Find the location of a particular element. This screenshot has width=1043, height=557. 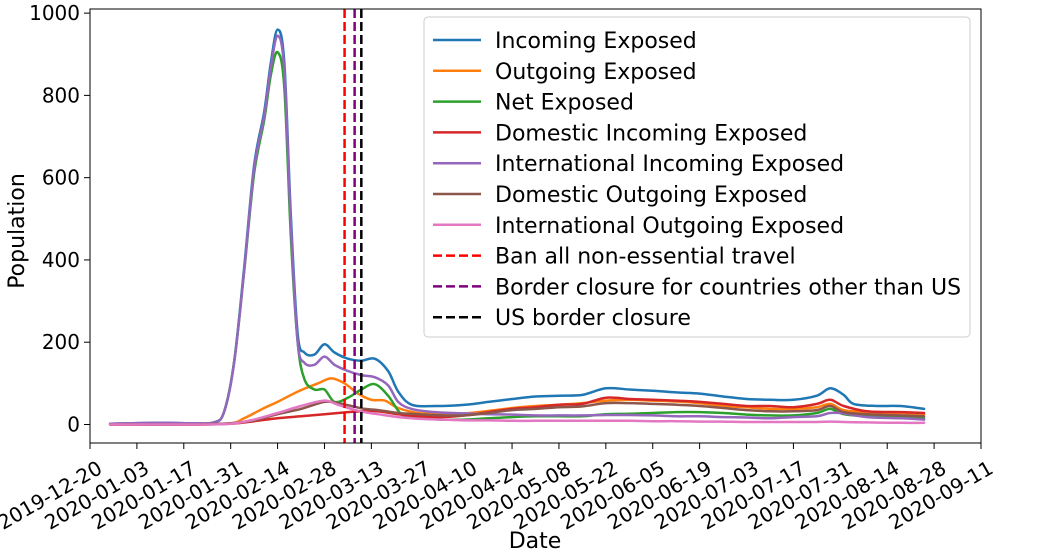

y-axis-label: Population is located at coordinates (17, 231).